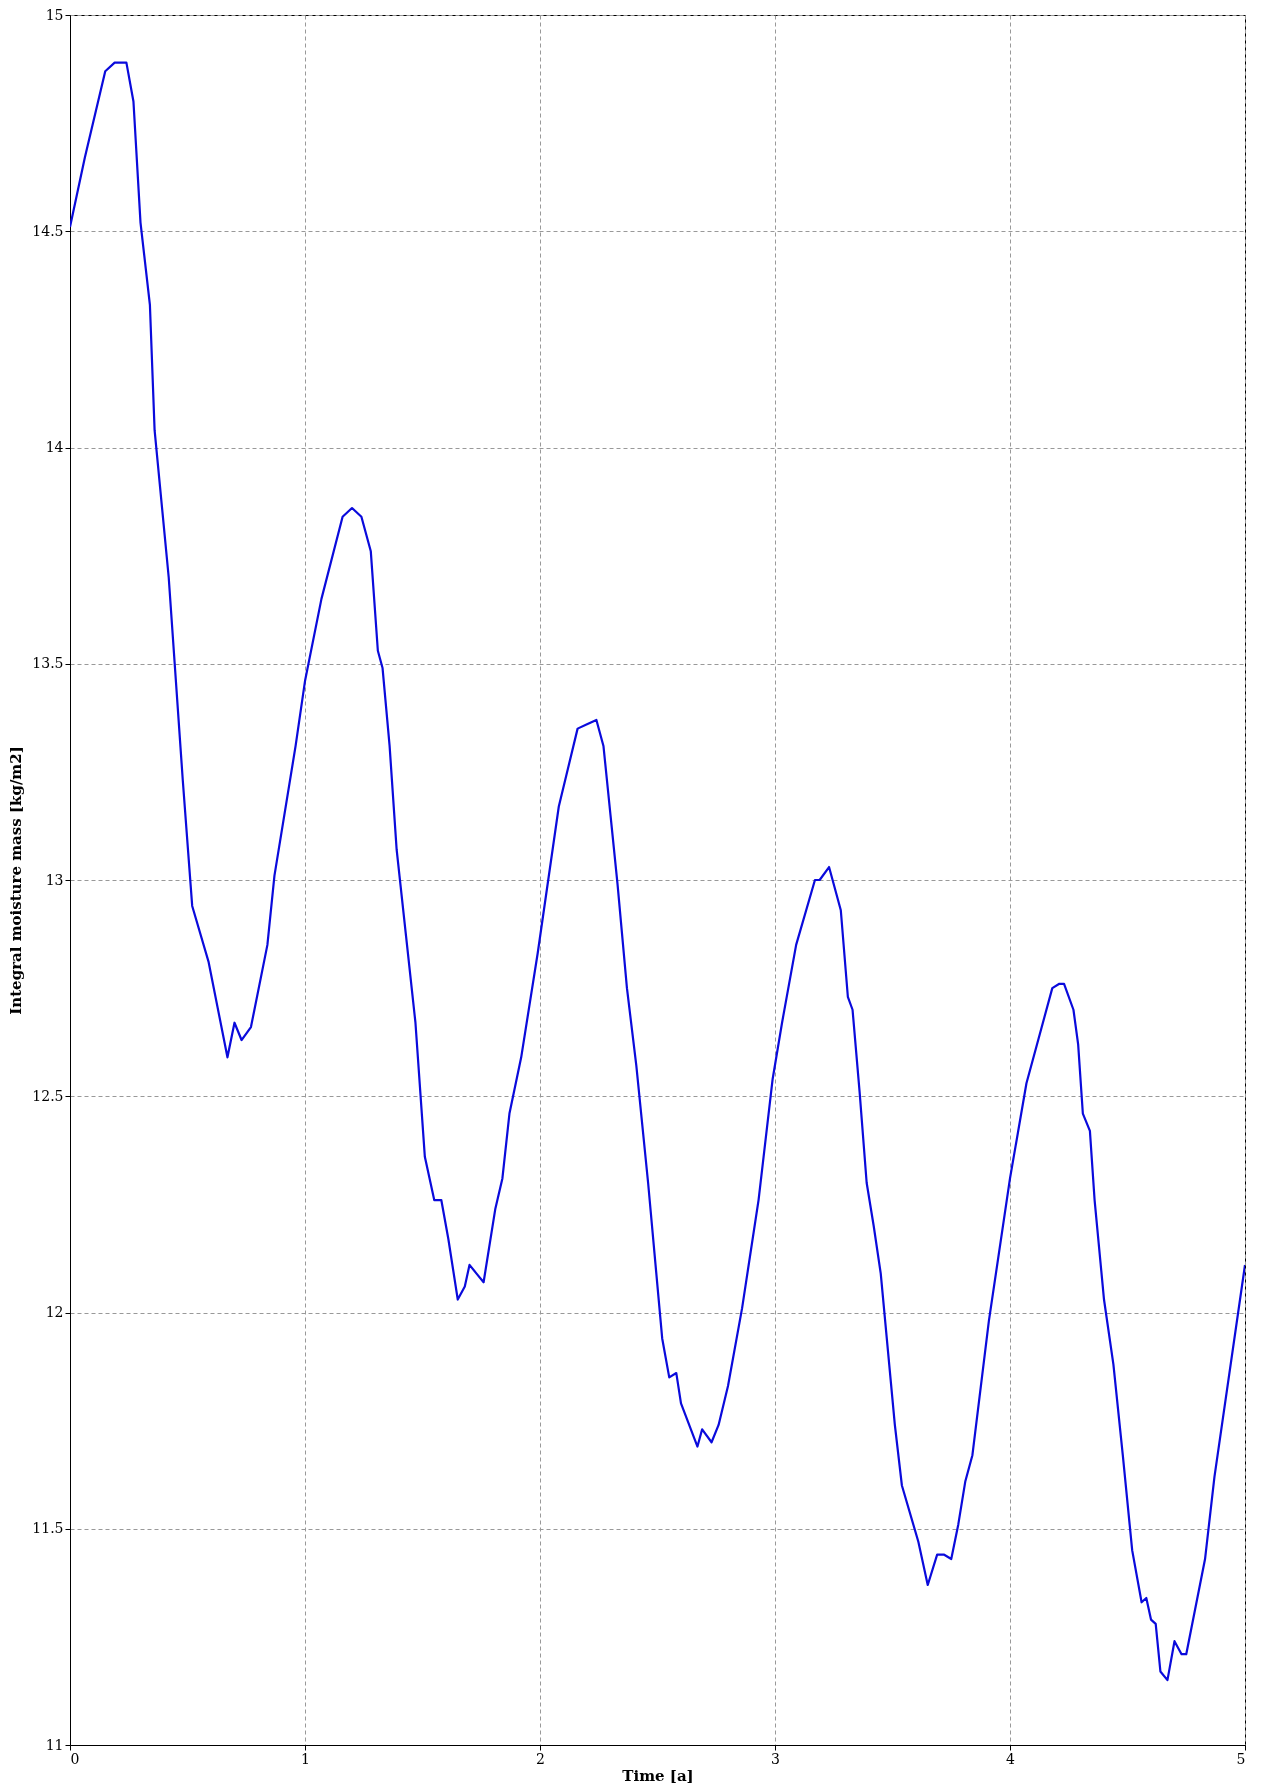  I want to click on y-tick-label: 14.5, so click(48, 230).